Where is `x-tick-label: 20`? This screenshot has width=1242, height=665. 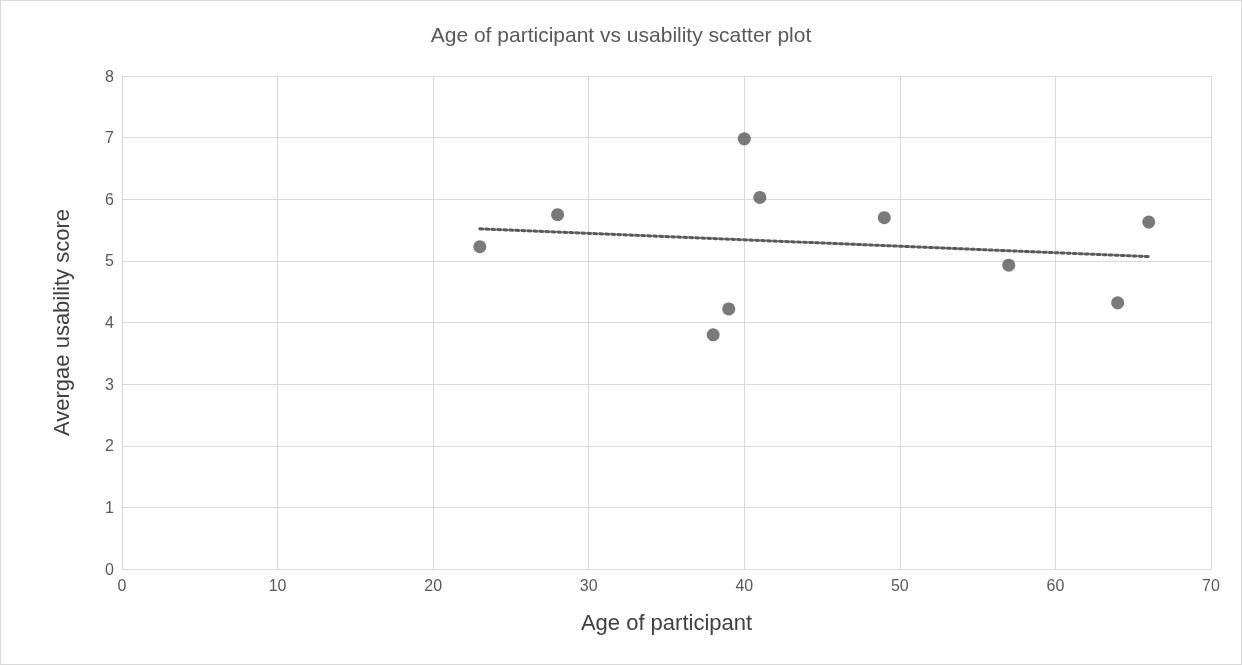 x-tick-label: 20 is located at coordinates (433, 585).